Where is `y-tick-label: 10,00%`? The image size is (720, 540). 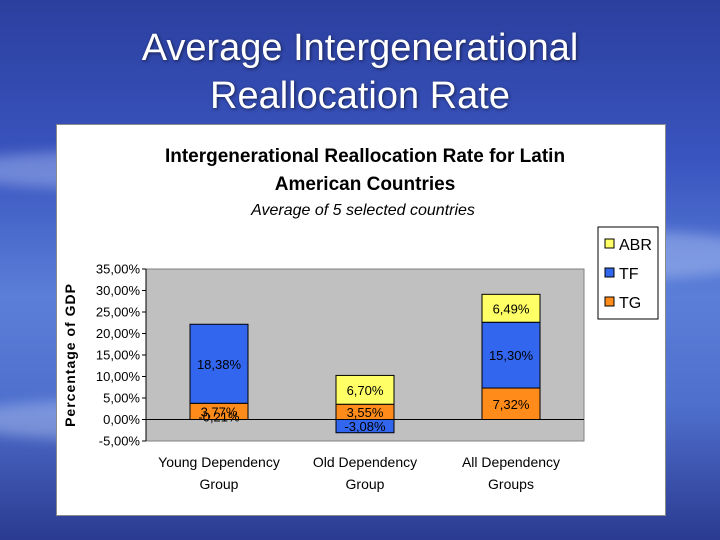
y-tick-label: 10,00% is located at coordinates (118, 376).